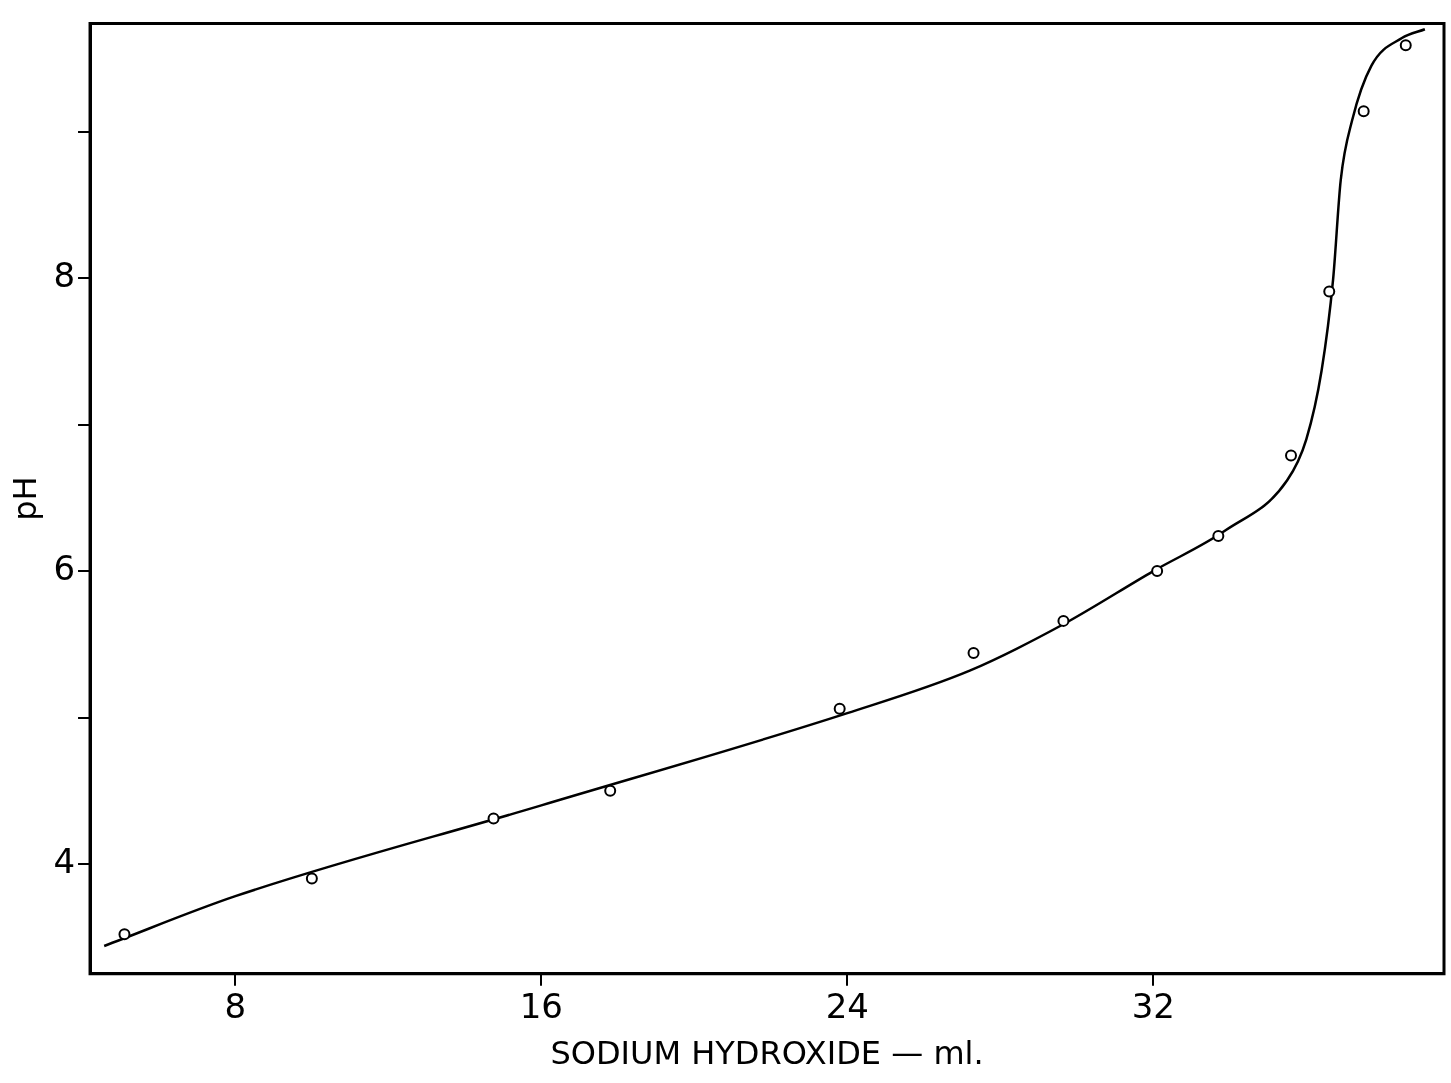  What do you see at coordinates (767, 1053) in the screenshot?
I see `x-axis-title: SODIUM HYDROXIDE — ml.` at bounding box center [767, 1053].